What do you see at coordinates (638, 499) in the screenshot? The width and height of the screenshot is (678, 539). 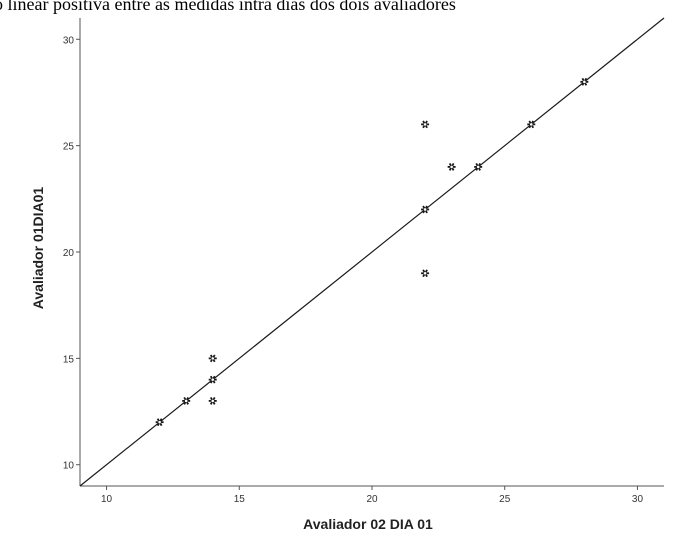 I see `x-tick-label: 30` at bounding box center [638, 499].